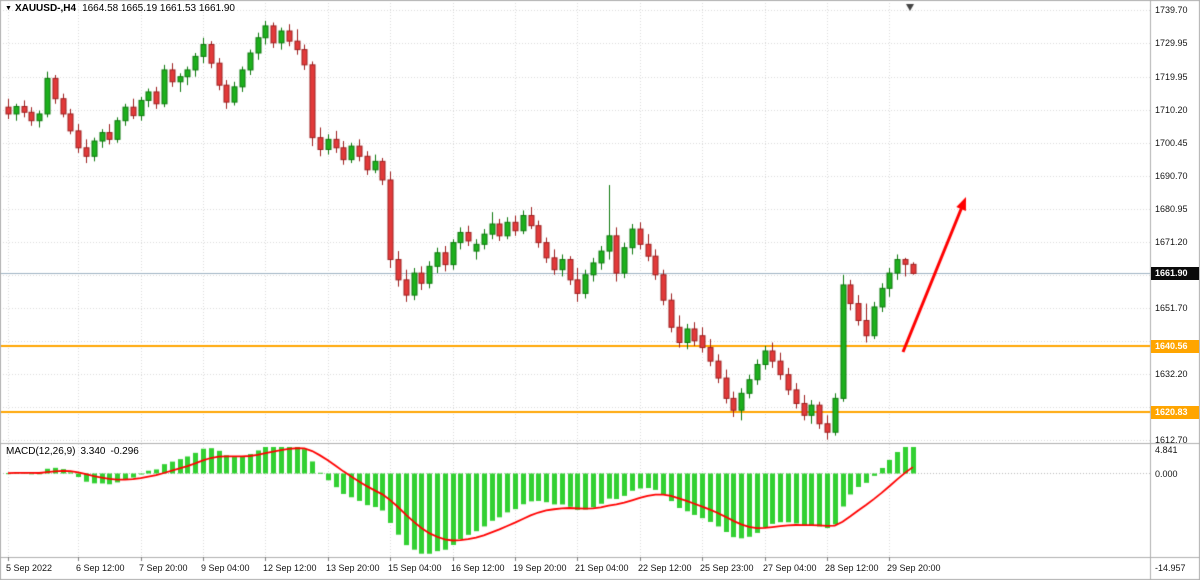 The image size is (1200, 580). I want to click on price-axis-label: 1729.95, so click(1171, 43).